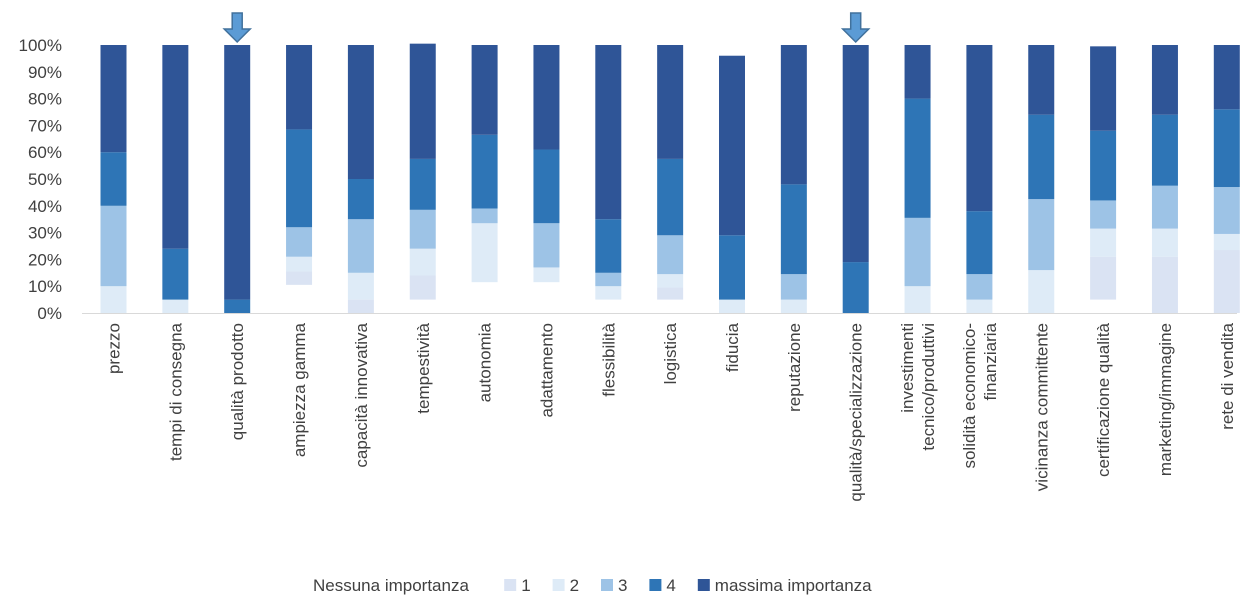  Describe the element at coordinates (45, 99) in the screenshot. I see `y-tick-label: 80%` at that location.